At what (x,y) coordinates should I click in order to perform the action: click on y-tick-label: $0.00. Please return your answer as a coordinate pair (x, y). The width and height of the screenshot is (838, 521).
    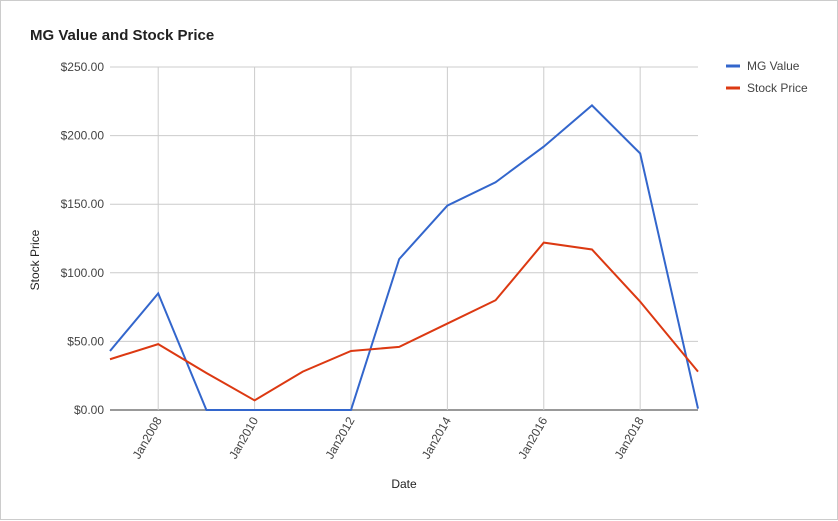
    Looking at the image, I should click on (89, 410).